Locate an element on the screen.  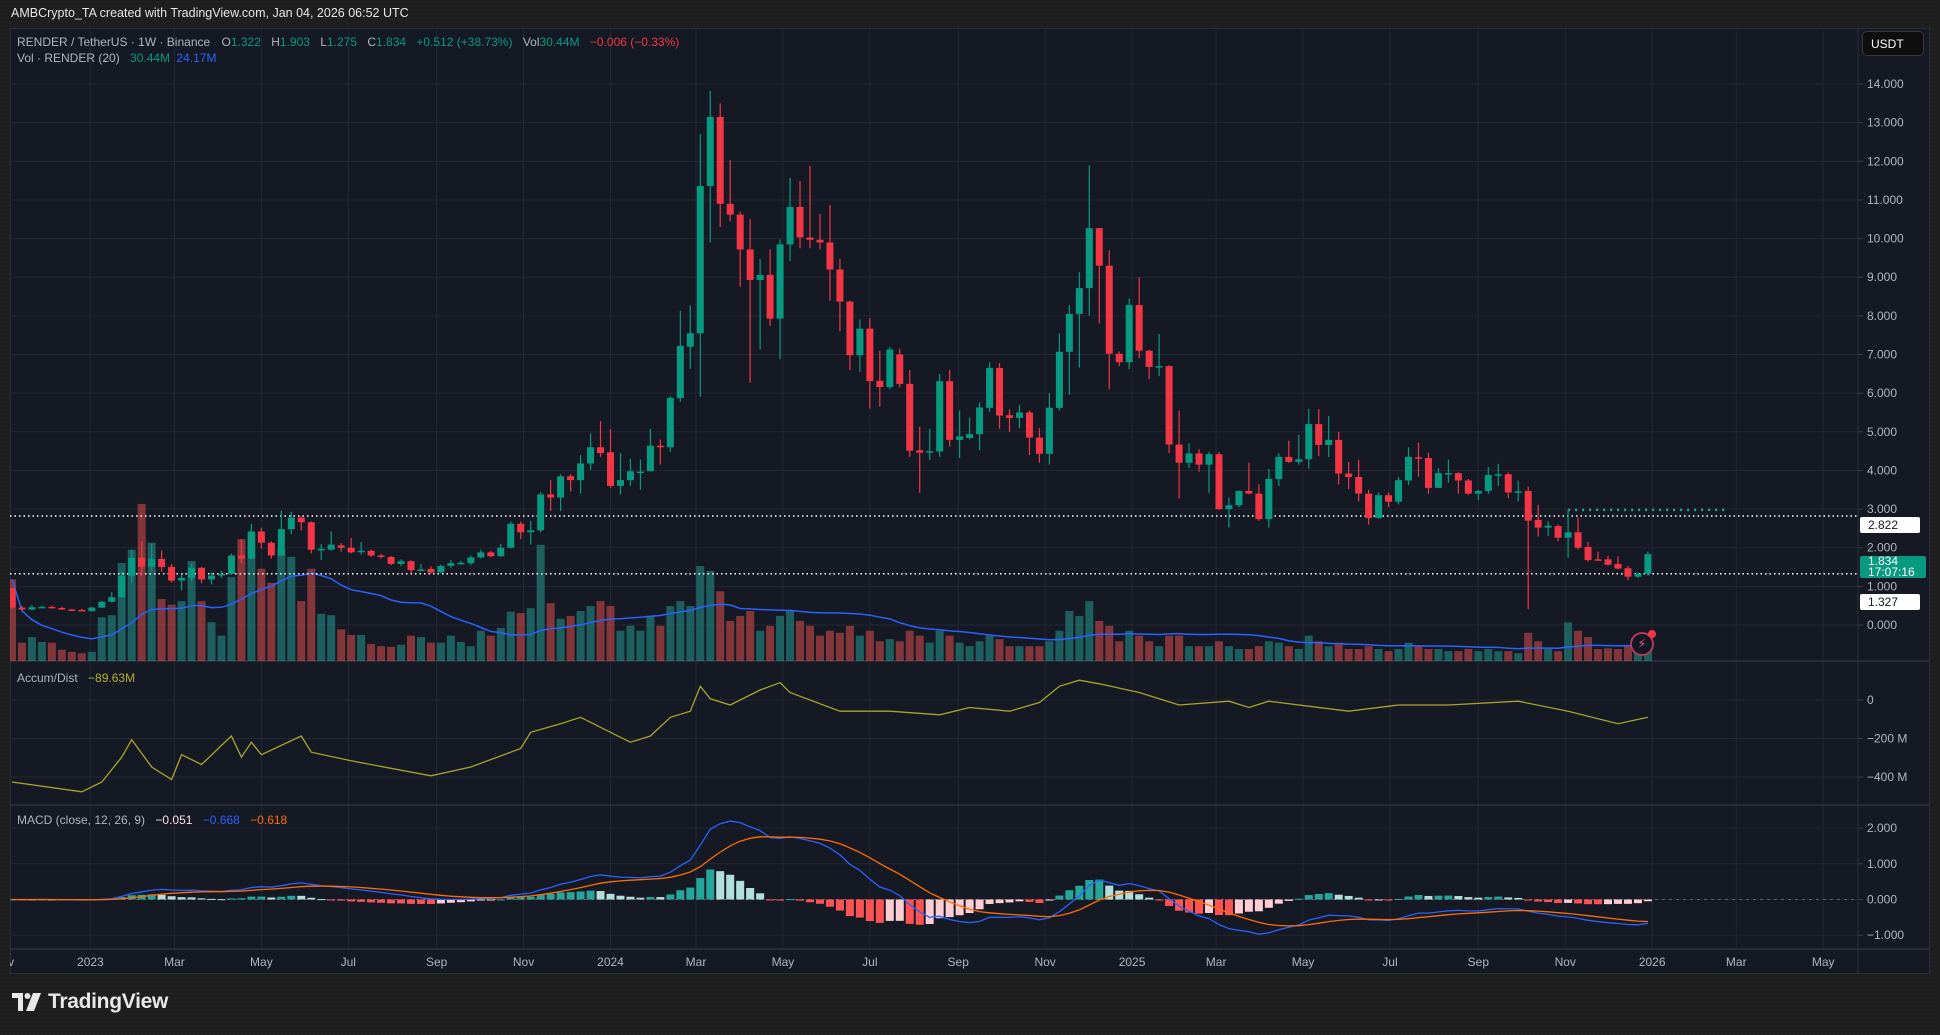
accum-dist-label: Accum/Dist is located at coordinates (47, 678).